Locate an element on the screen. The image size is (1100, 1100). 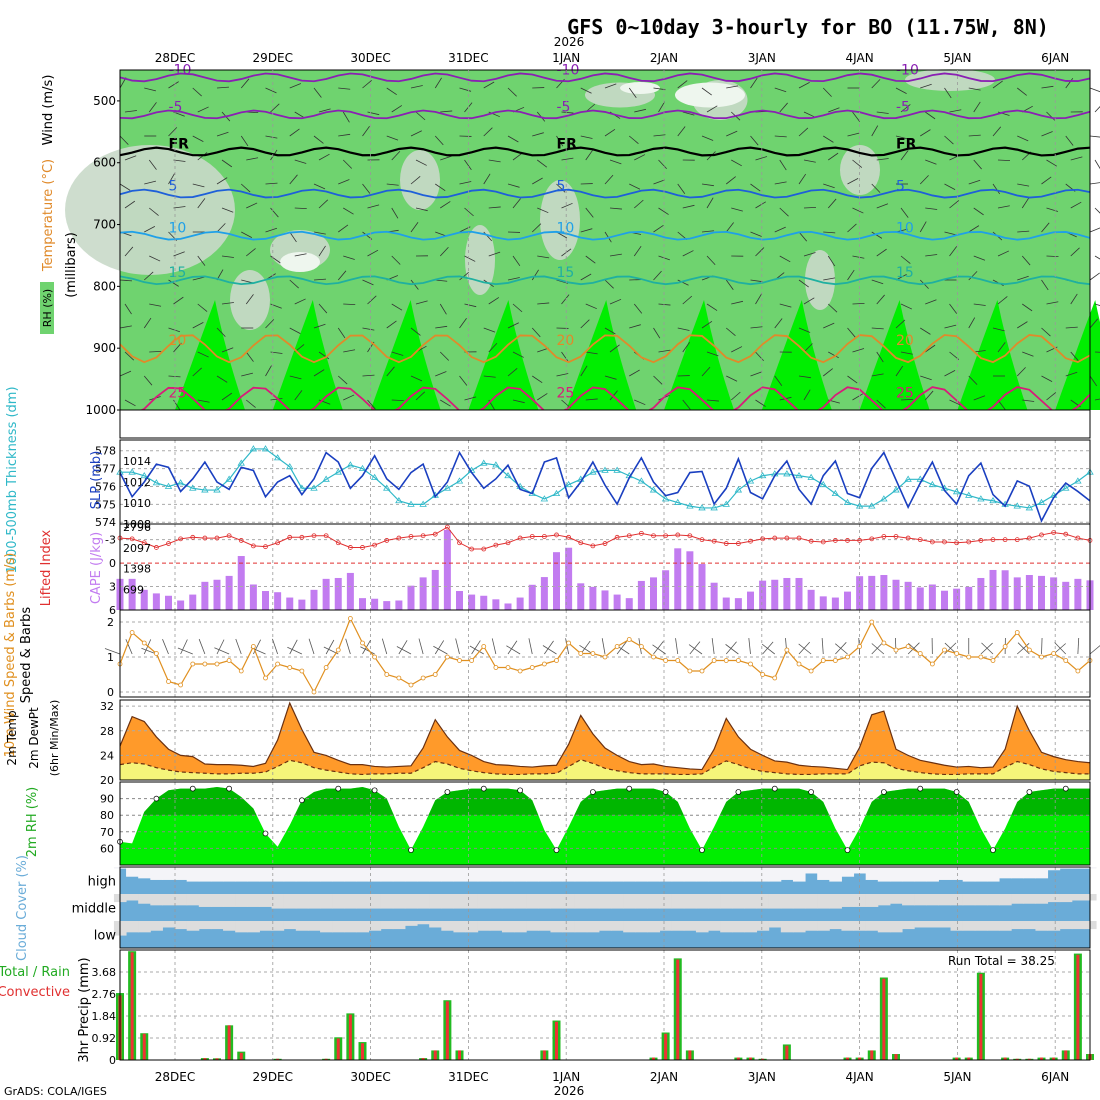
cloud-frame is located at coordinates (605, 907).